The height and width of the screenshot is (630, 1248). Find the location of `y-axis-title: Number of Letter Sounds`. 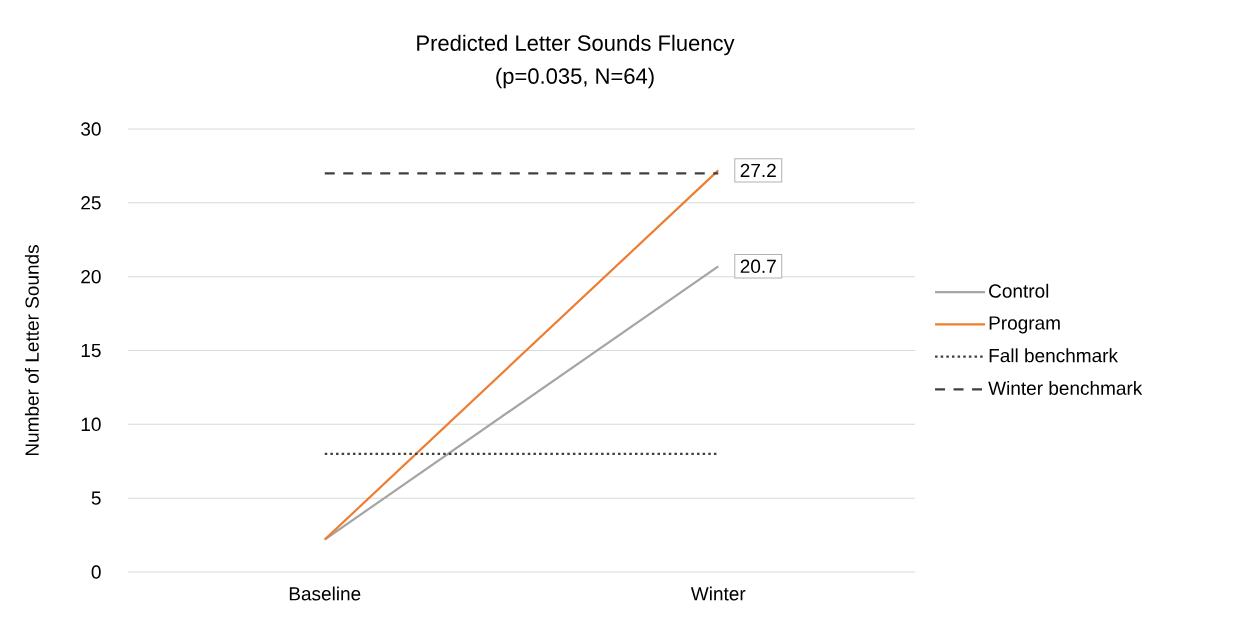

y-axis-title: Number of Letter Sounds is located at coordinates (31, 350).